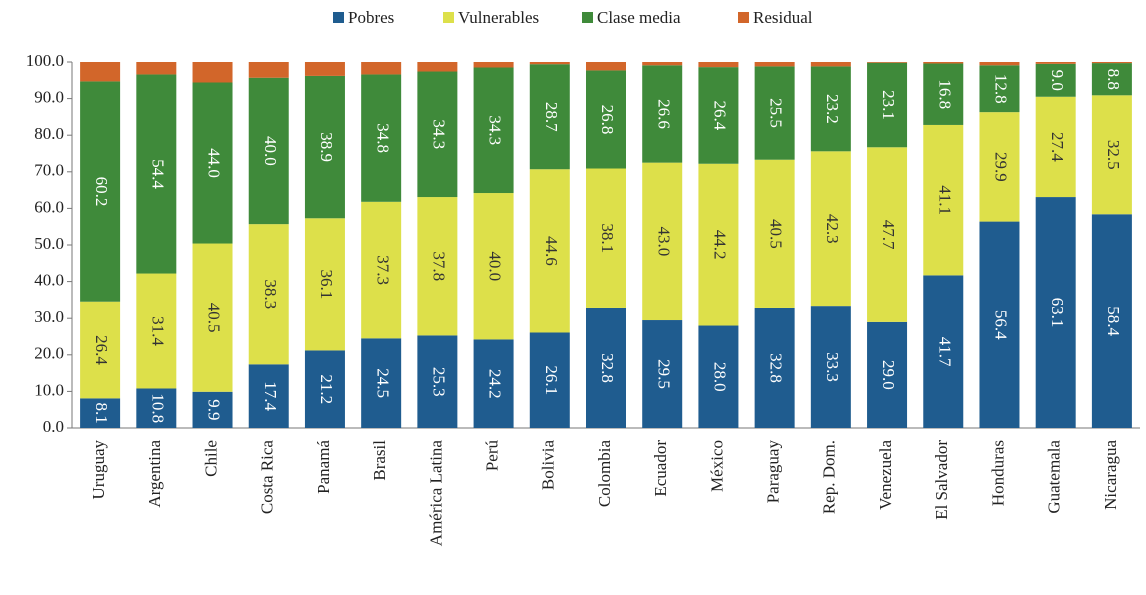  Describe the element at coordinates (720, 377) in the screenshot. I see `data-label: 28.0` at that location.